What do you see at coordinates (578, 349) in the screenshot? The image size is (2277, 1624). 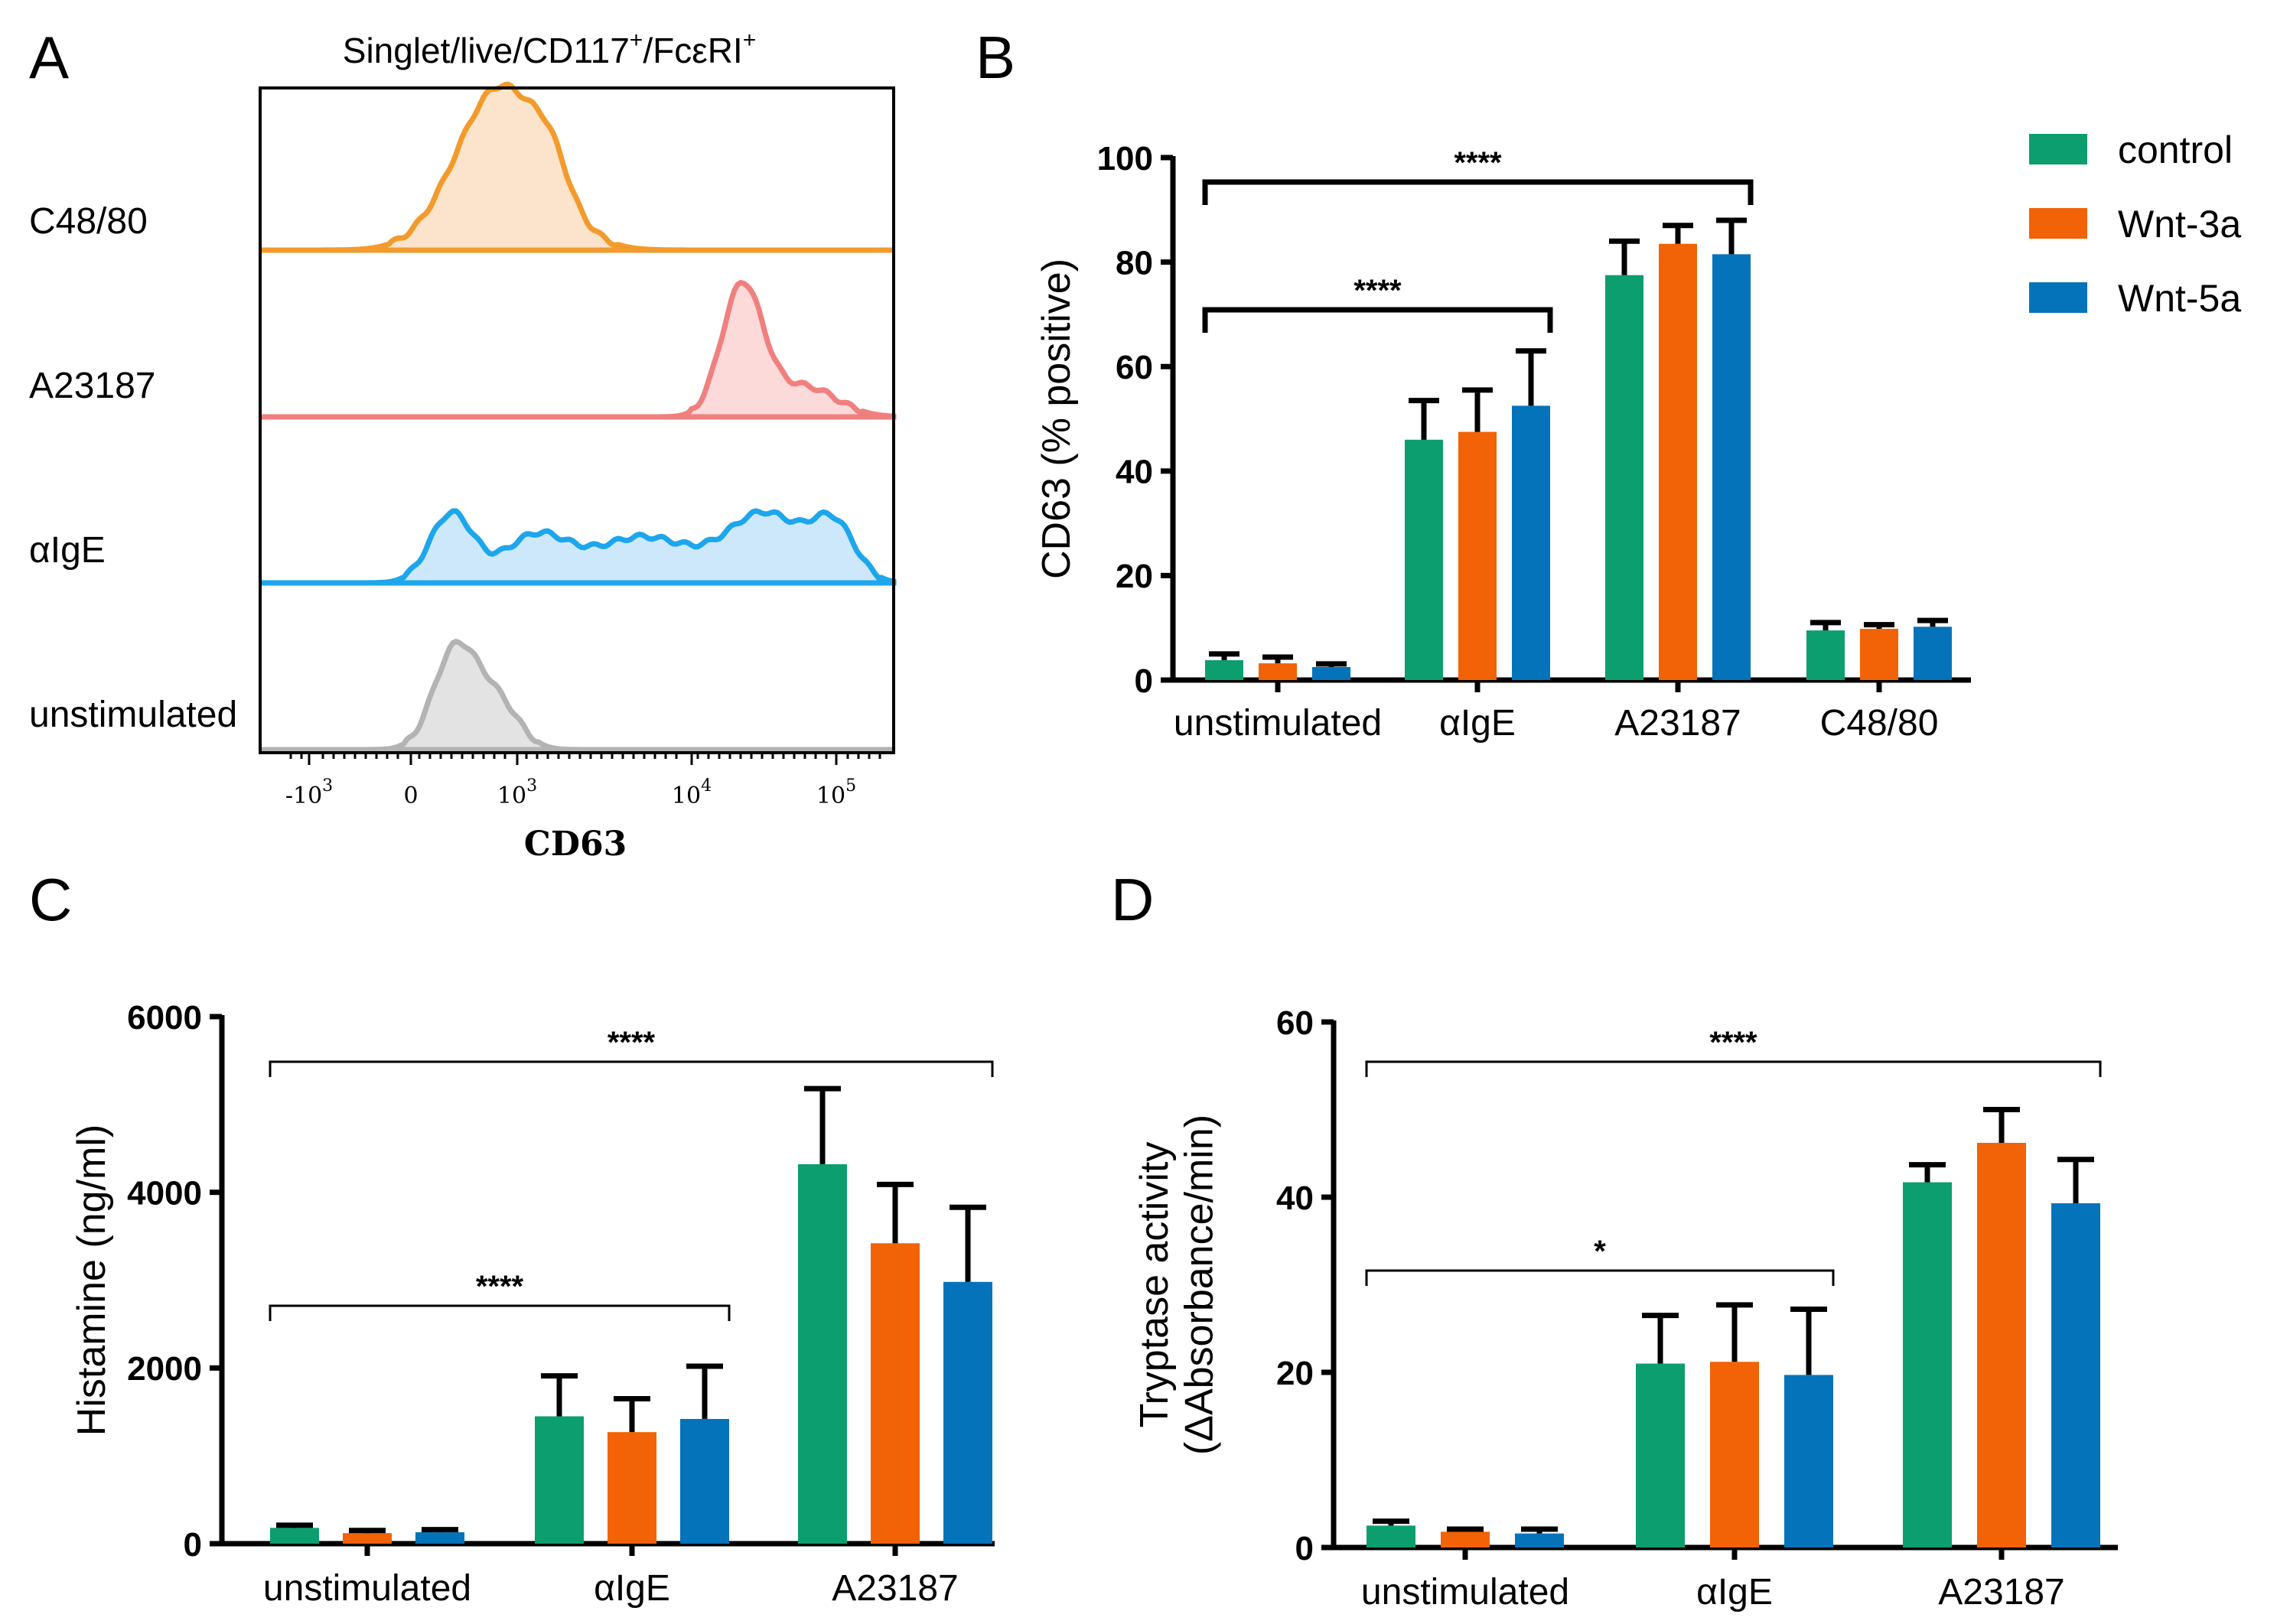 I see `histogram-a23187` at bounding box center [578, 349].